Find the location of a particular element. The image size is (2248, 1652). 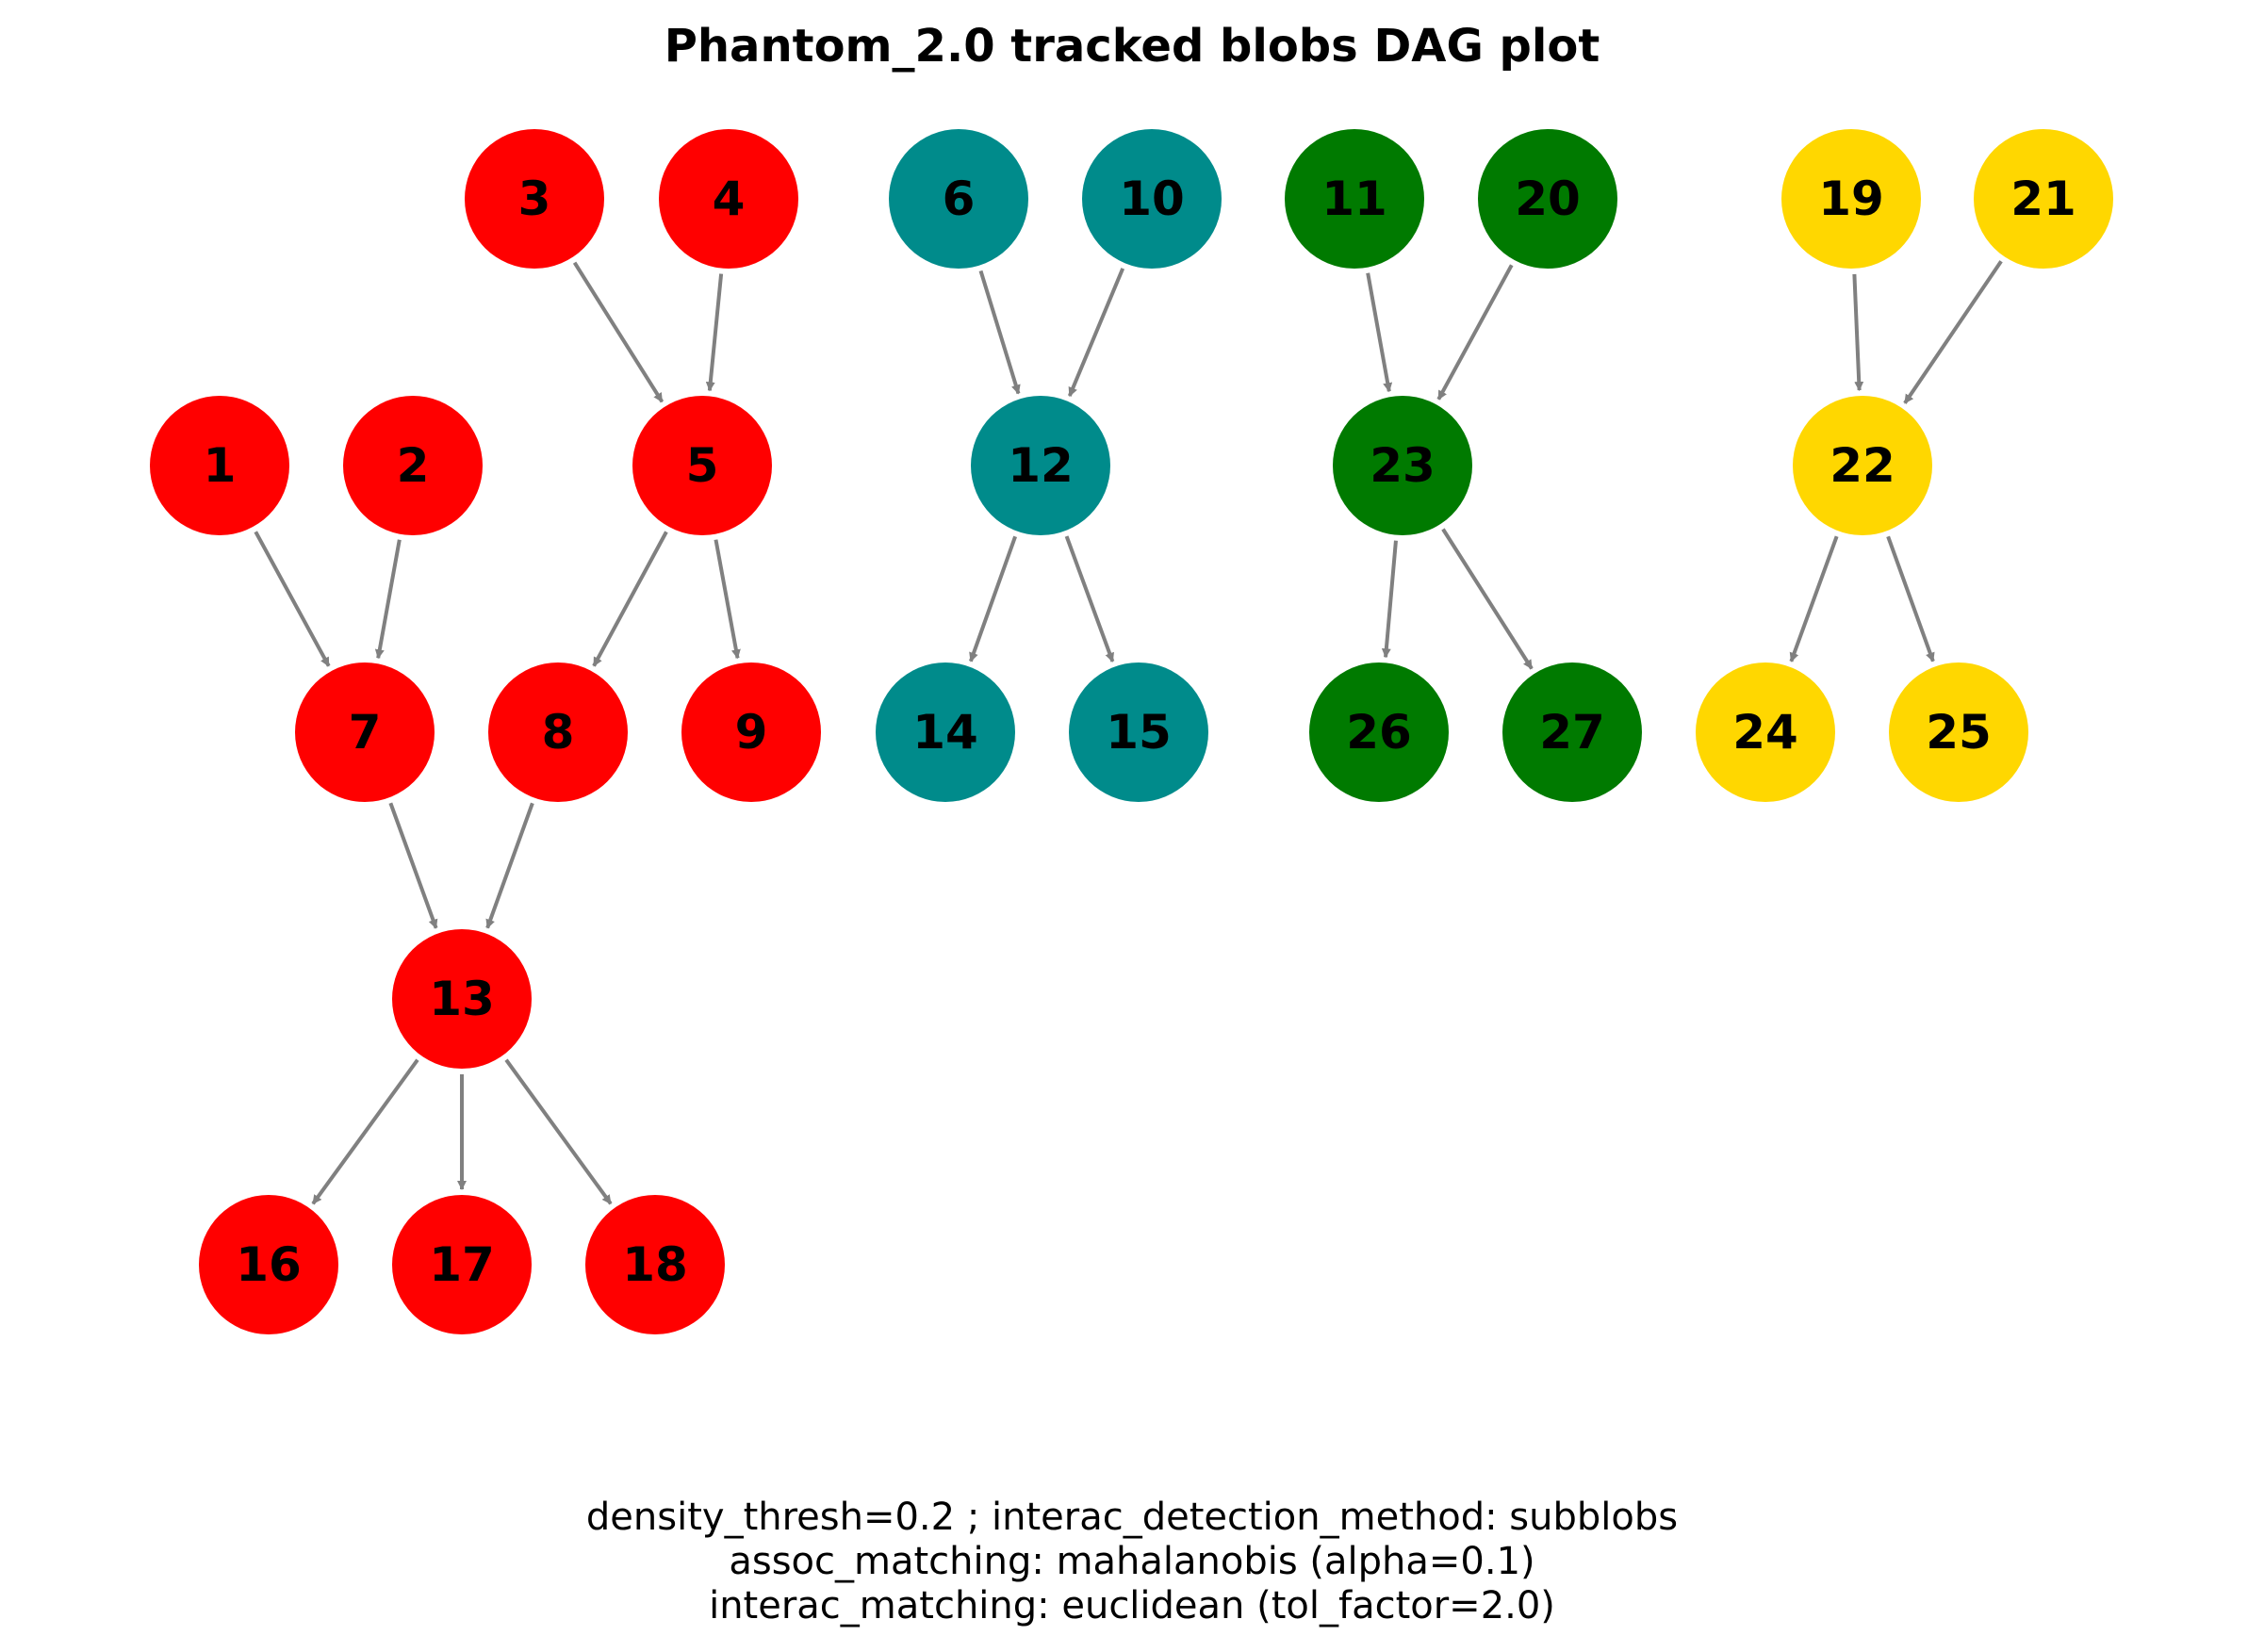

node-7: 7 is located at coordinates (365, 732).